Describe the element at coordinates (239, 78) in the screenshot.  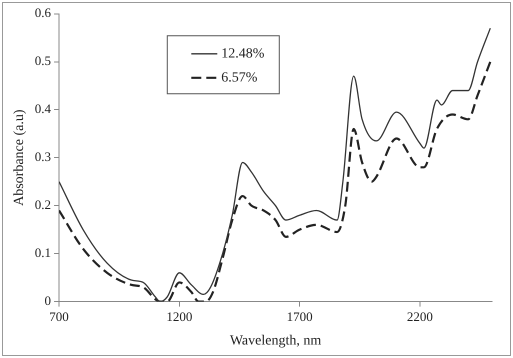
I see `legend-label: 6.57%` at that location.